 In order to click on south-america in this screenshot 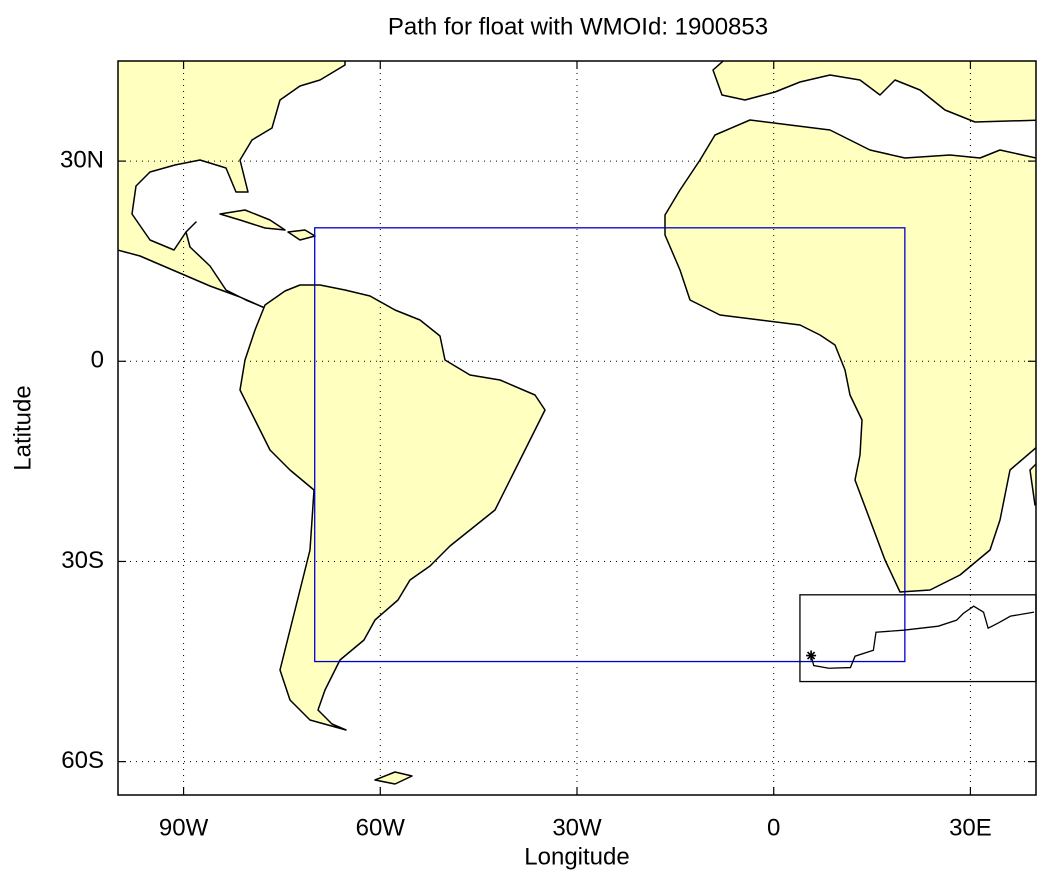, I will do `click(392, 507)`.